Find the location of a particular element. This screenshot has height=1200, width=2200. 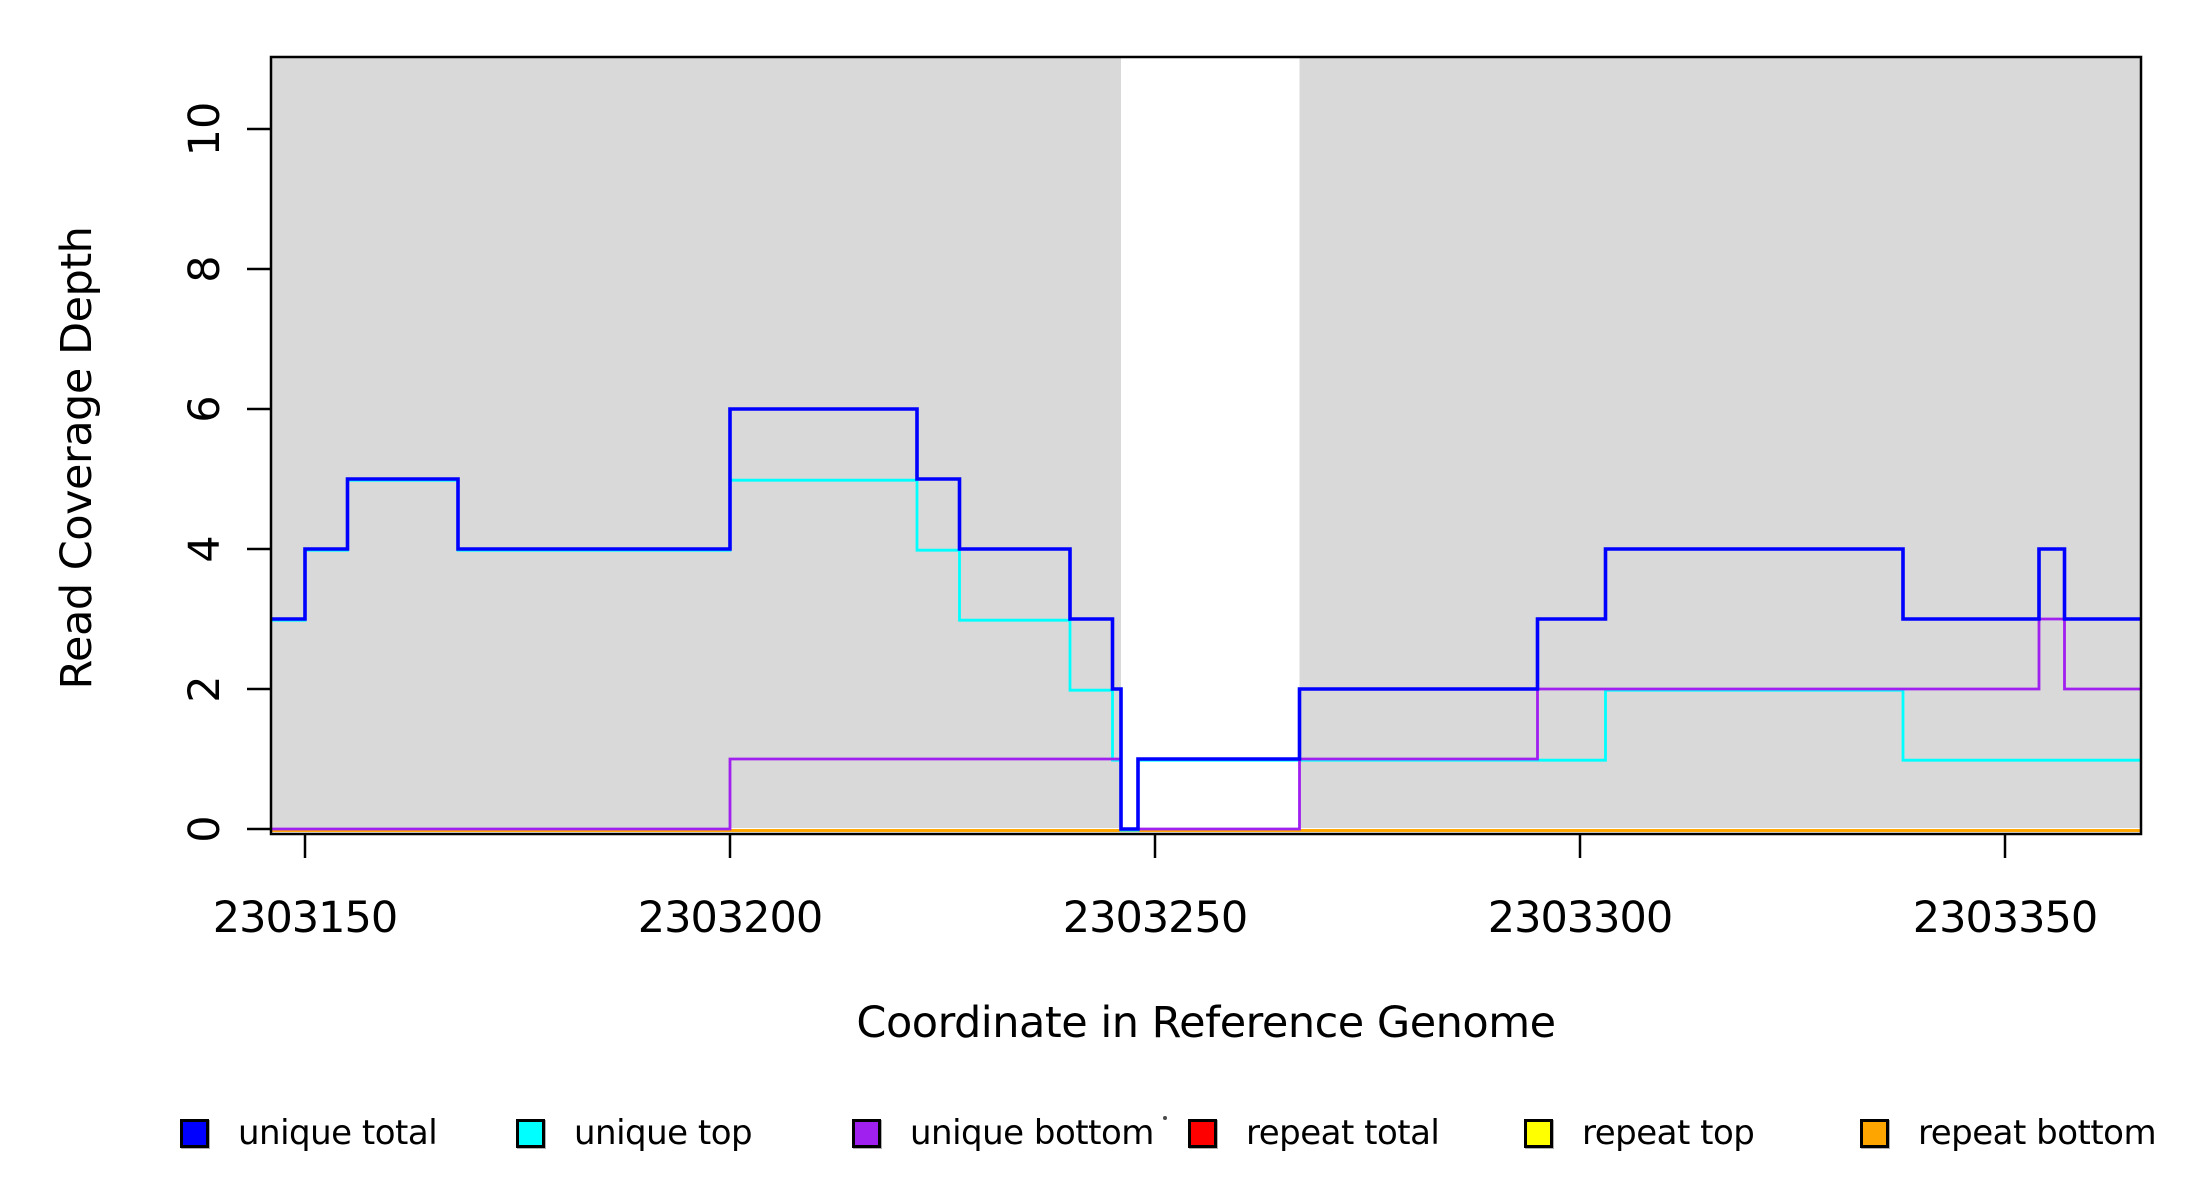

stray-dot-mark is located at coordinates (1165, 1118).